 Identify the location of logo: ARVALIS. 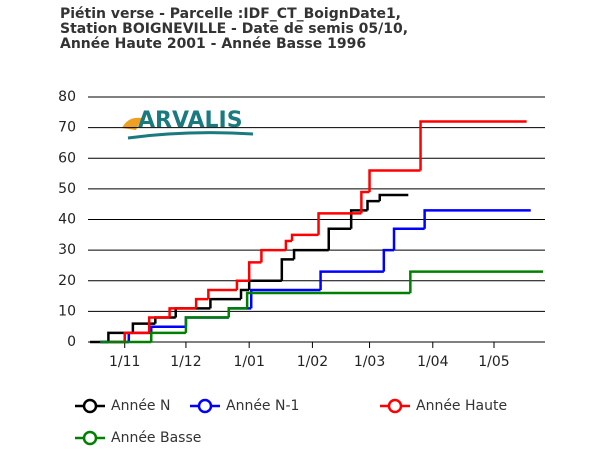
(190, 120).